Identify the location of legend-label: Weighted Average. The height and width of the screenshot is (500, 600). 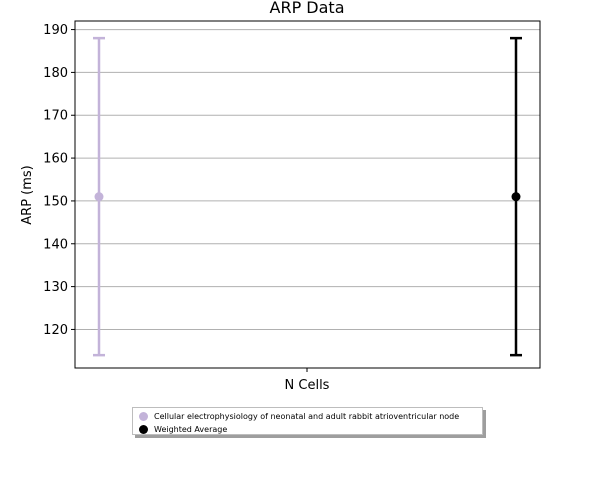
(191, 429).